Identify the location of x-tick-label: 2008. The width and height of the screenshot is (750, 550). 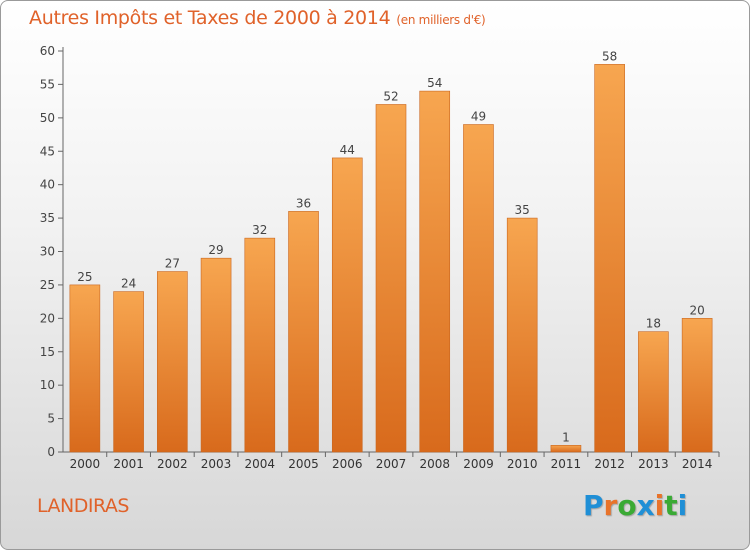
(434, 464).